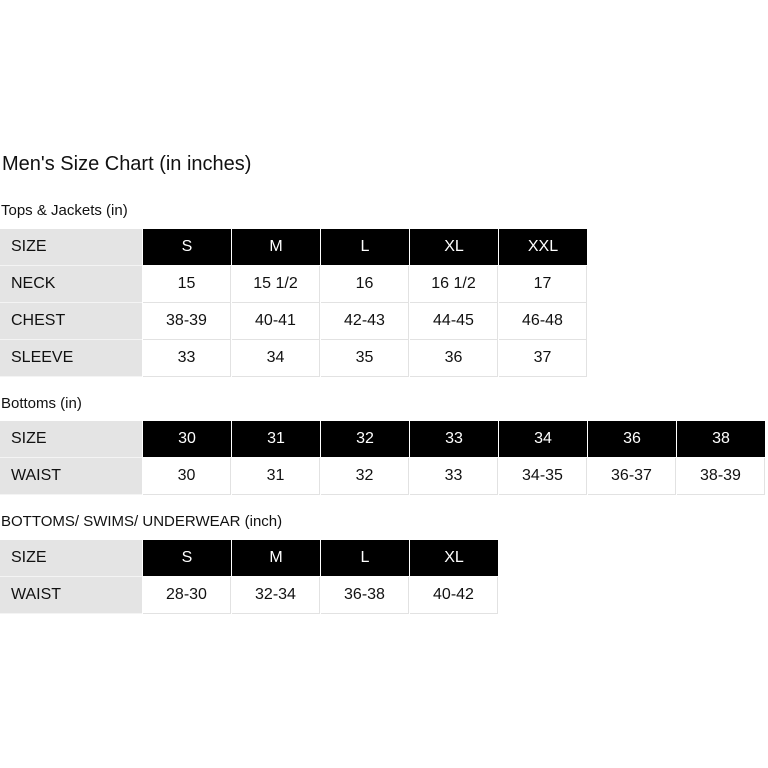 This screenshot has height=768, width=768. Describe the element at coordinates (142, 521) in the screenshot. I see `section-heading-underwear: BOTTOMS/ SWIMS/ UNDERWEAR (inch)` at that location.